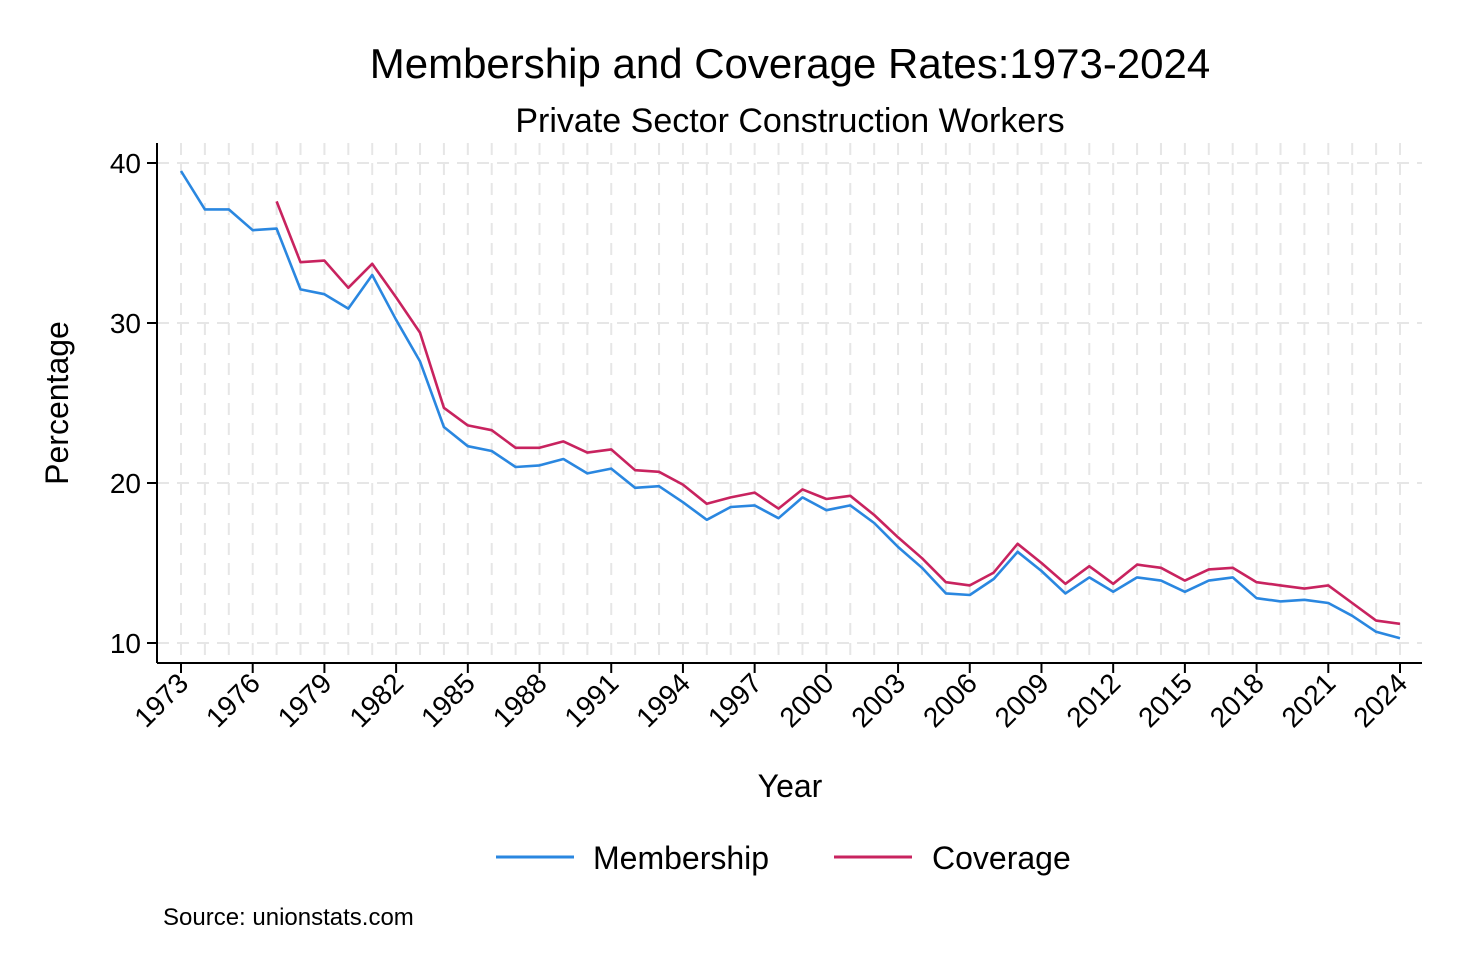  I want to click on y-tick-label: 30, so click(125, 323).